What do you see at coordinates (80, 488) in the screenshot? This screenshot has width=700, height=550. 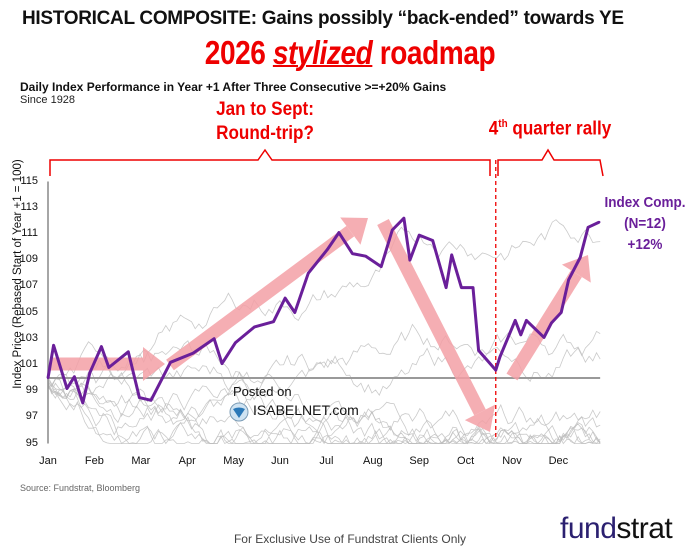 I see `source-note: Source: Fundstrat, Bloomberg` at bounding box center [80, 488].